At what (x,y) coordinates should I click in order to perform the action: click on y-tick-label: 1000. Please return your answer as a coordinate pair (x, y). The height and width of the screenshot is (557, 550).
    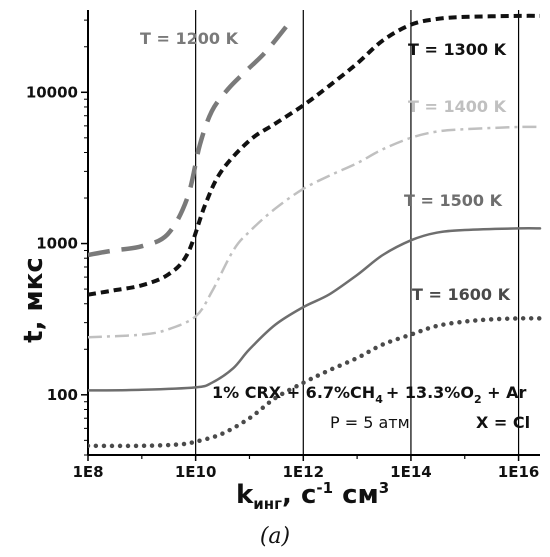
    Looking at the image, I should click on (57, 244).